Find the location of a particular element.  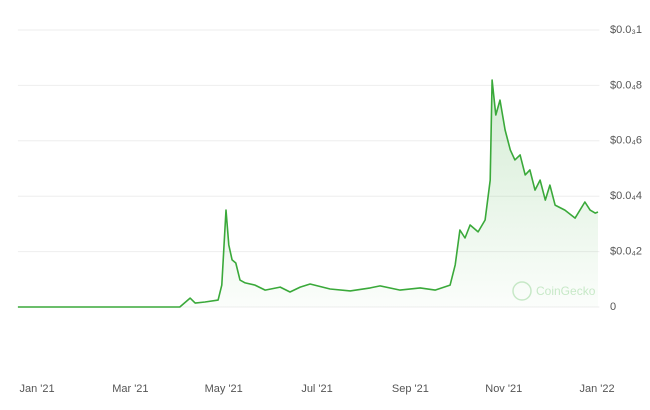

y-tick-label: $0.0₄2 is located at coordinates (626, 252).